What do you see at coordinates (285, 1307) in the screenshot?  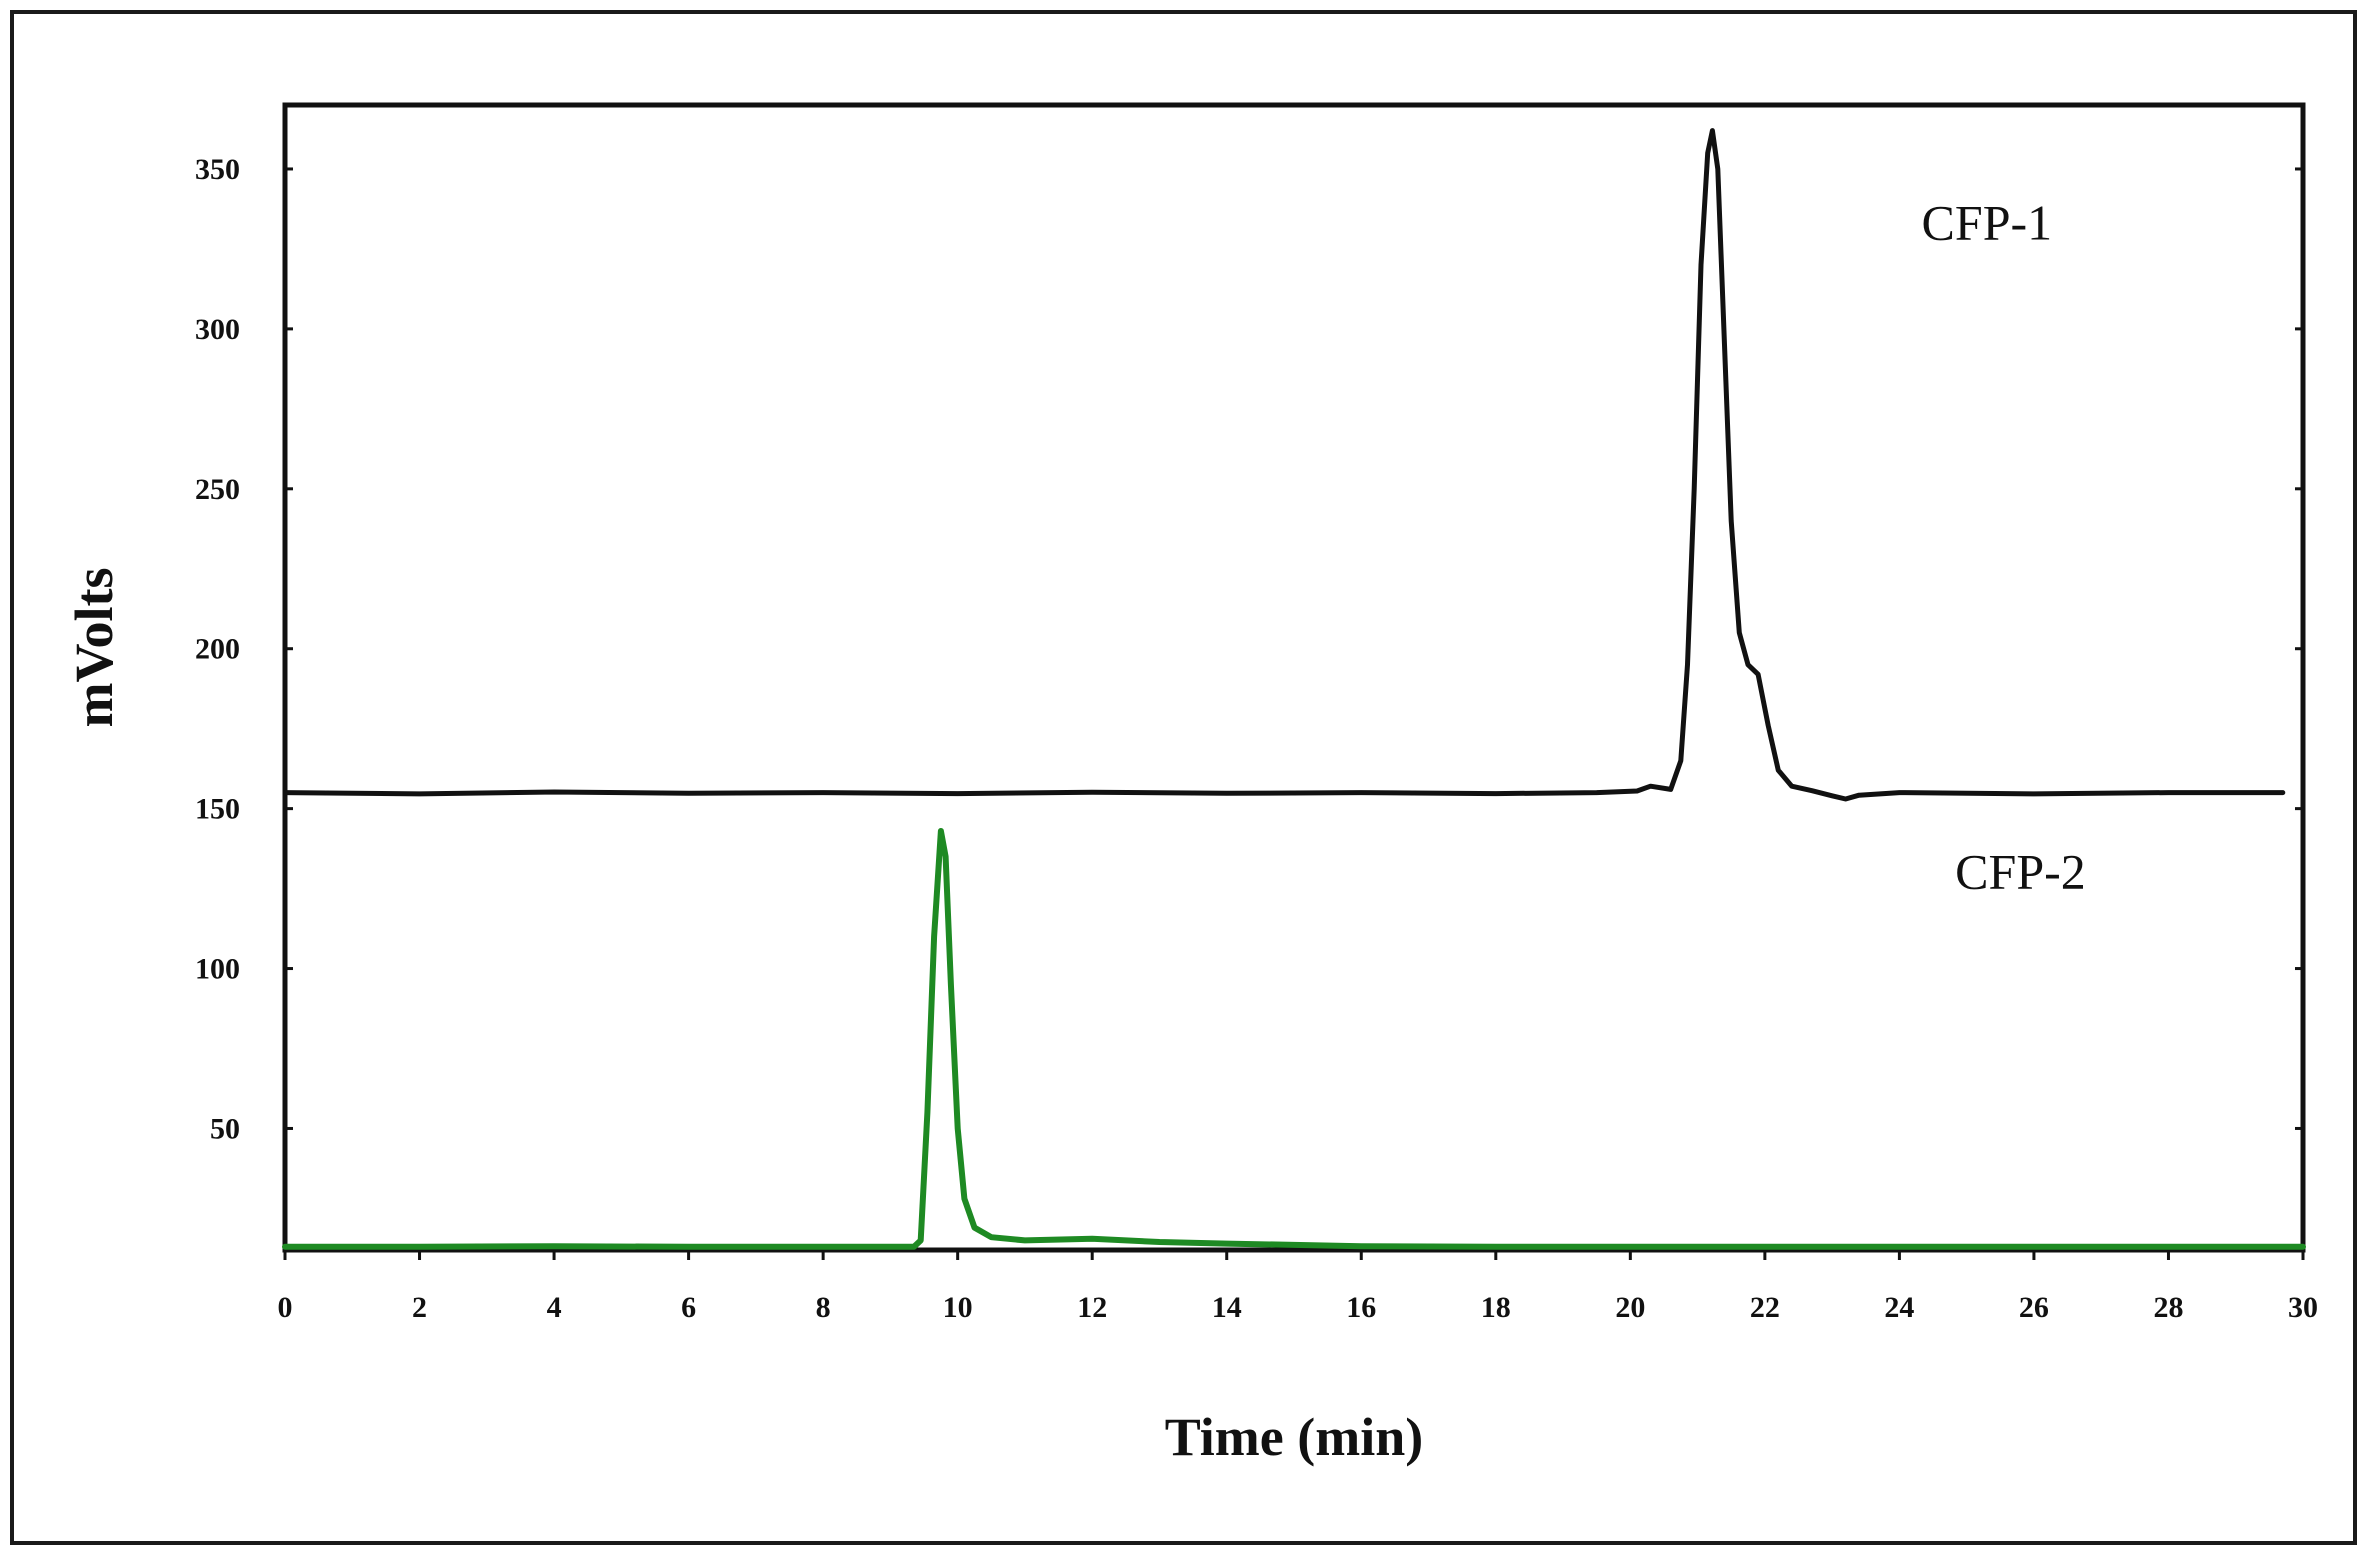 I see `x-tick-label: 0` at bounding box center [285, 1307].